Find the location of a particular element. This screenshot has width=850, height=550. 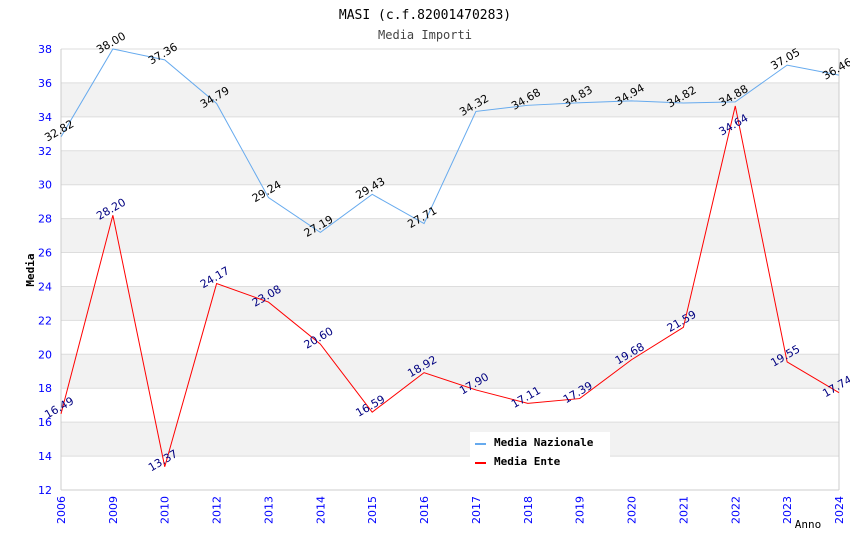

legend-label-nazionale: Media Nazionale is located at coordinates (544, 442).